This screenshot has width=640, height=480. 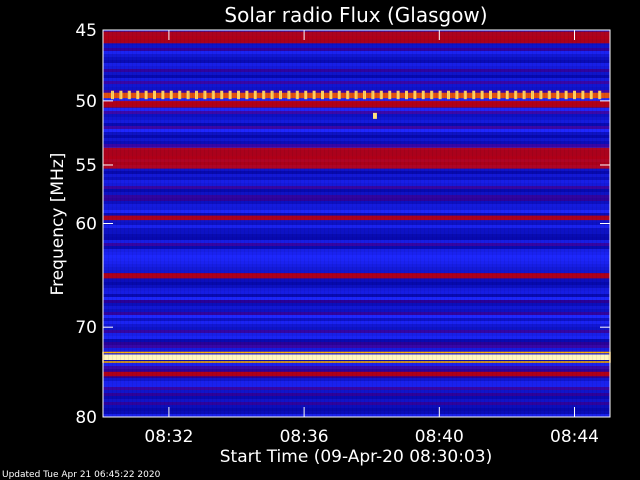 I want to click on y-tick-label: 50, so click(x=86, y=102).